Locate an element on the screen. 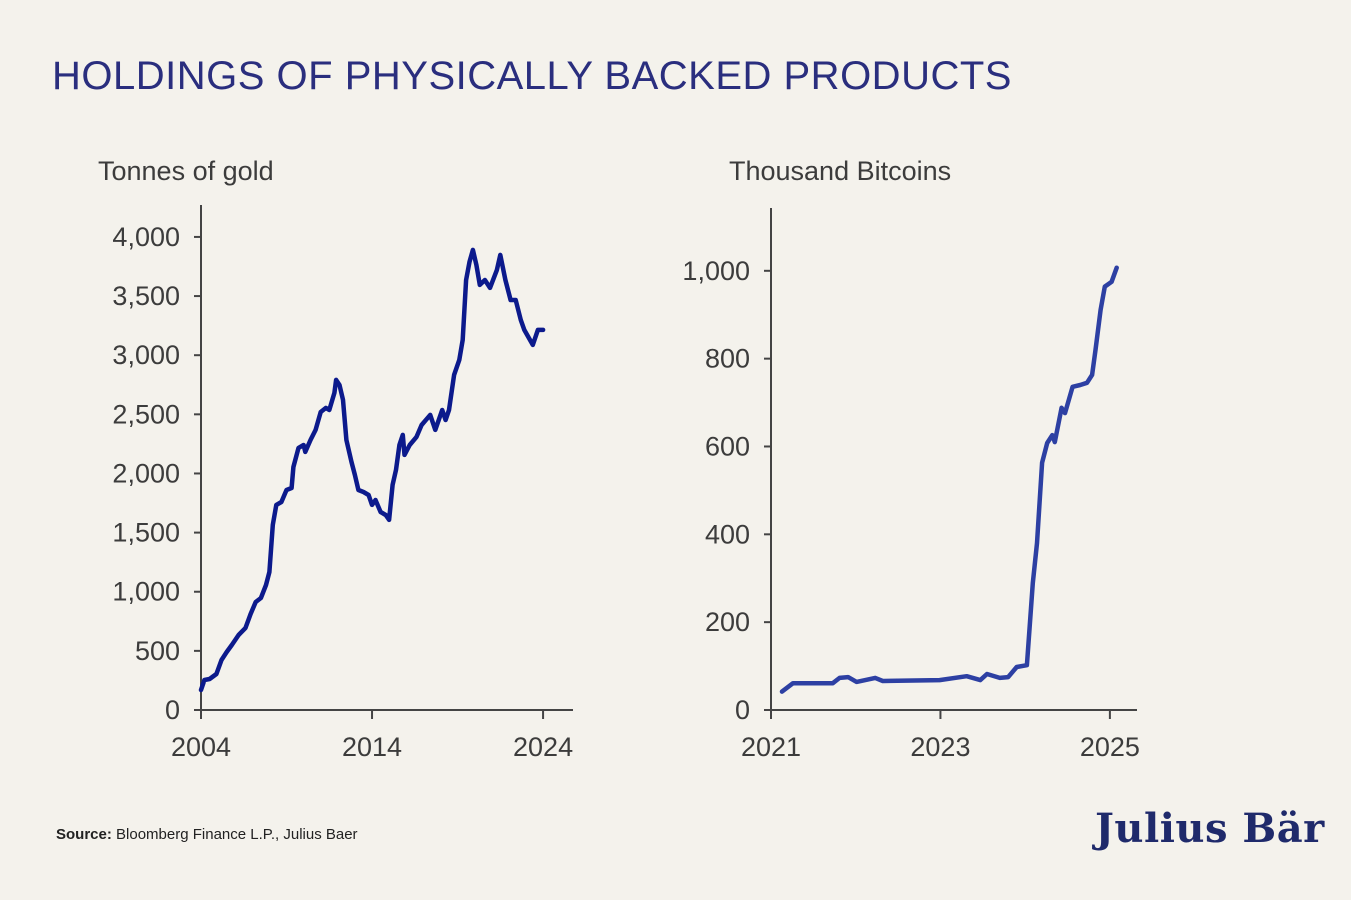 The height and width of the screenshot is (900, 1351). gold-series-line is located at coordinates (372, 470).